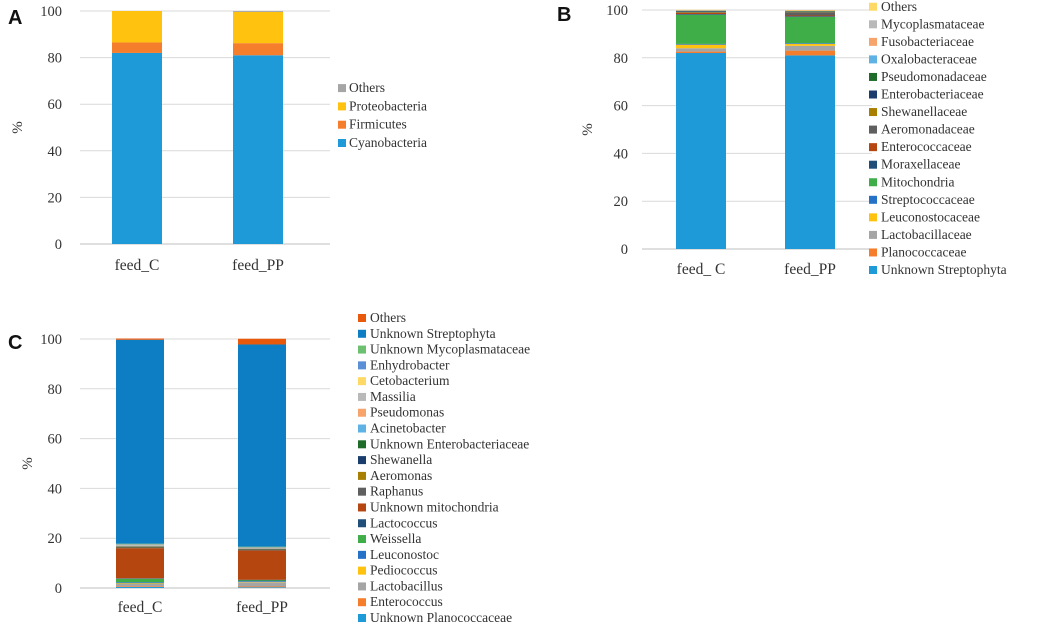 This screenshot has height=636, width=1045. What do you see at coordinates (378, 124) in the screenshot?
I see `legend-label-firmicutes: Firmicutes` at bounding box center [378, 124].